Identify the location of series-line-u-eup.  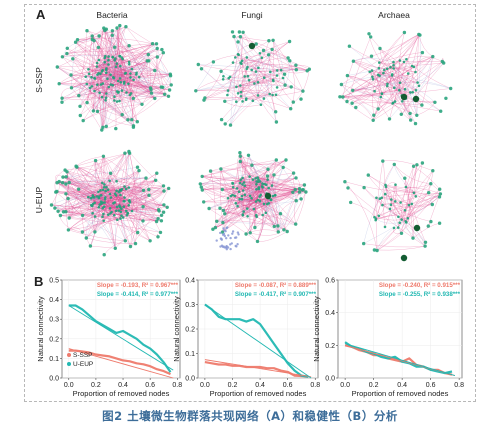
(256, 340).